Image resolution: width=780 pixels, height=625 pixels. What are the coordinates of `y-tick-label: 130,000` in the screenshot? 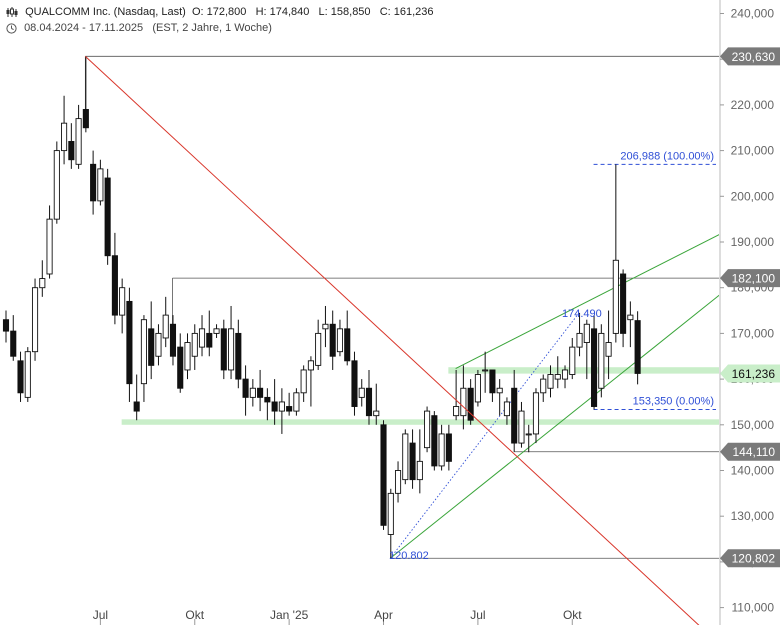 It's located at (753, 516).